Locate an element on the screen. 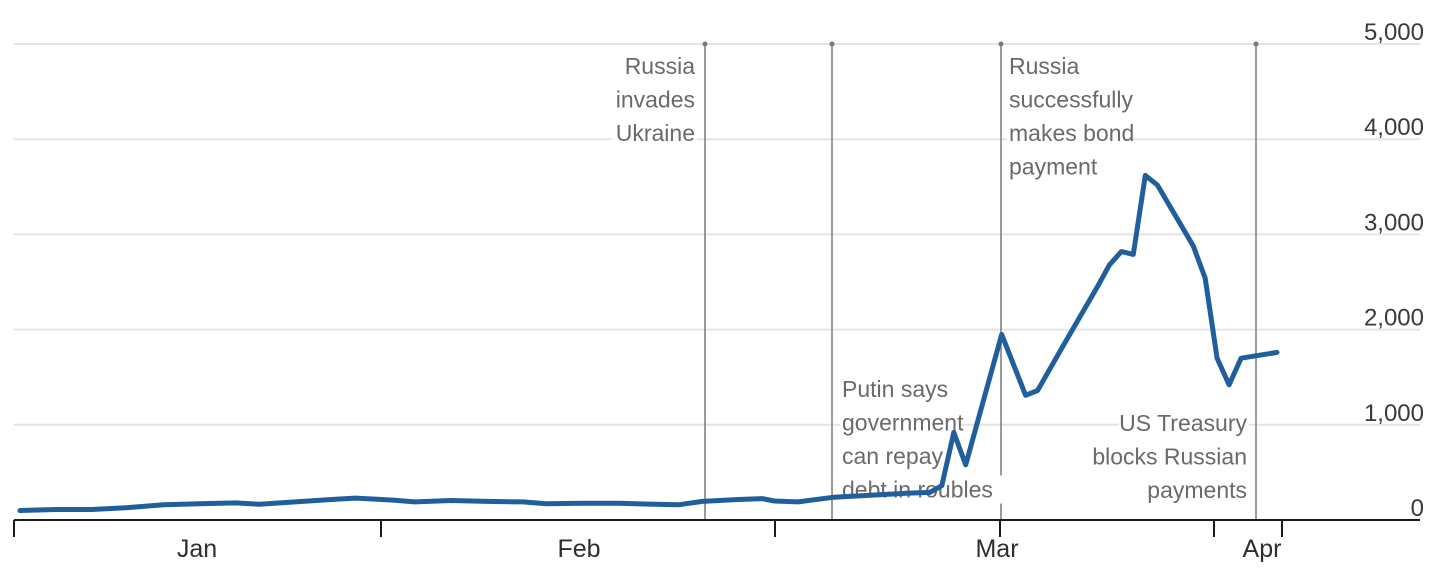  y-tick-label: 2,000 is located at coordinates (1394, 318).